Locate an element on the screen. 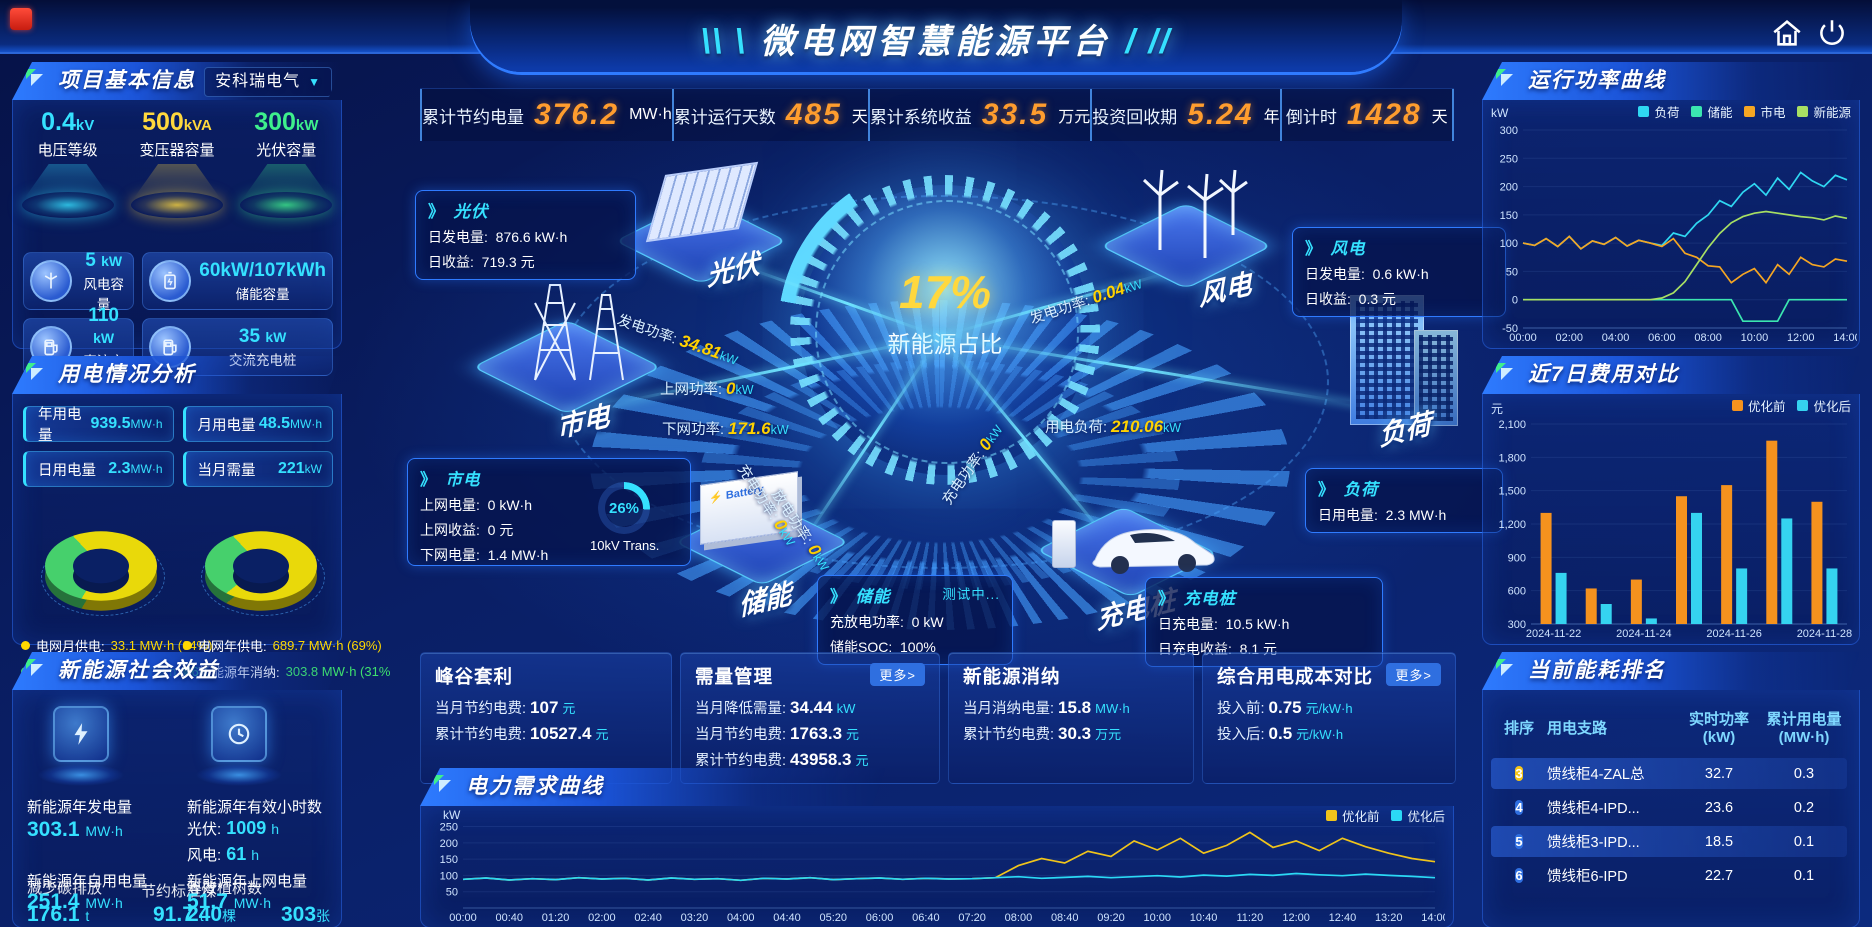  rank-badge: 4 is located at coordinates (1519, 807).